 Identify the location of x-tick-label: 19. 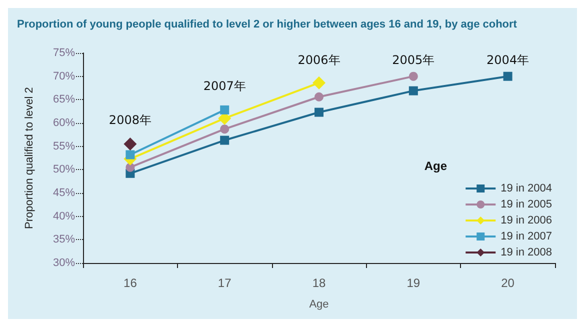
(413, 283).